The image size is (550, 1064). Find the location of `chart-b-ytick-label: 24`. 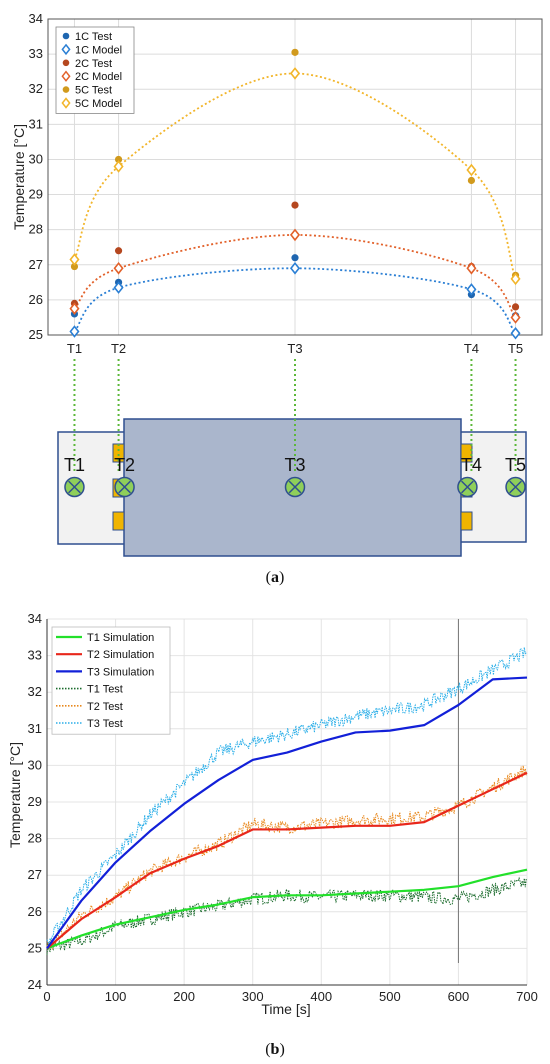

chart-b-ytick-label: 24 is located at coordinates (35, 984).